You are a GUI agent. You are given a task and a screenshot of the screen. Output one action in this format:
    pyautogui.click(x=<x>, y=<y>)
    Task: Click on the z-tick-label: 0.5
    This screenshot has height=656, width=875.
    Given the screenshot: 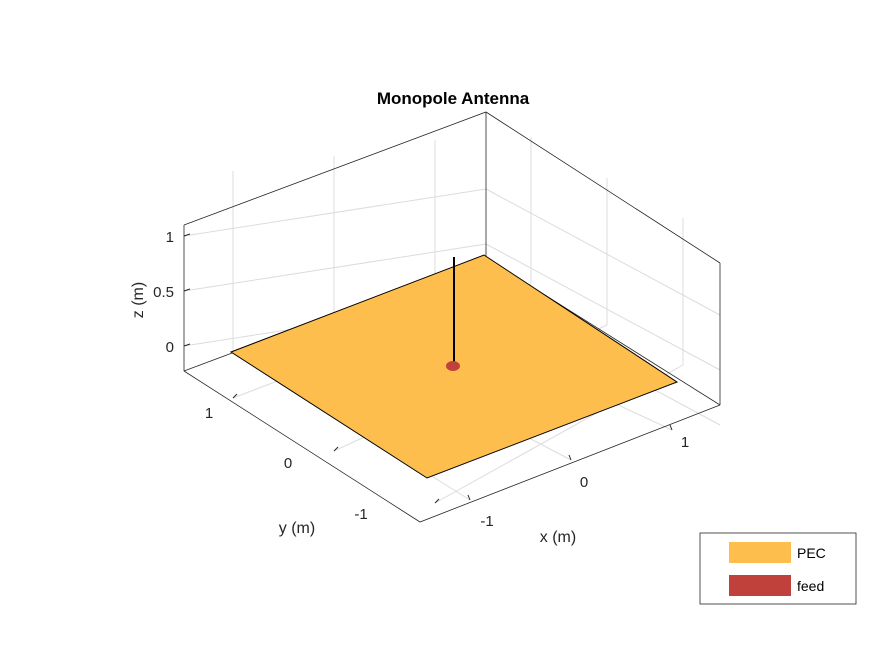 What is the action you would take?
    pyautogui.click(x=163, y=292)
    